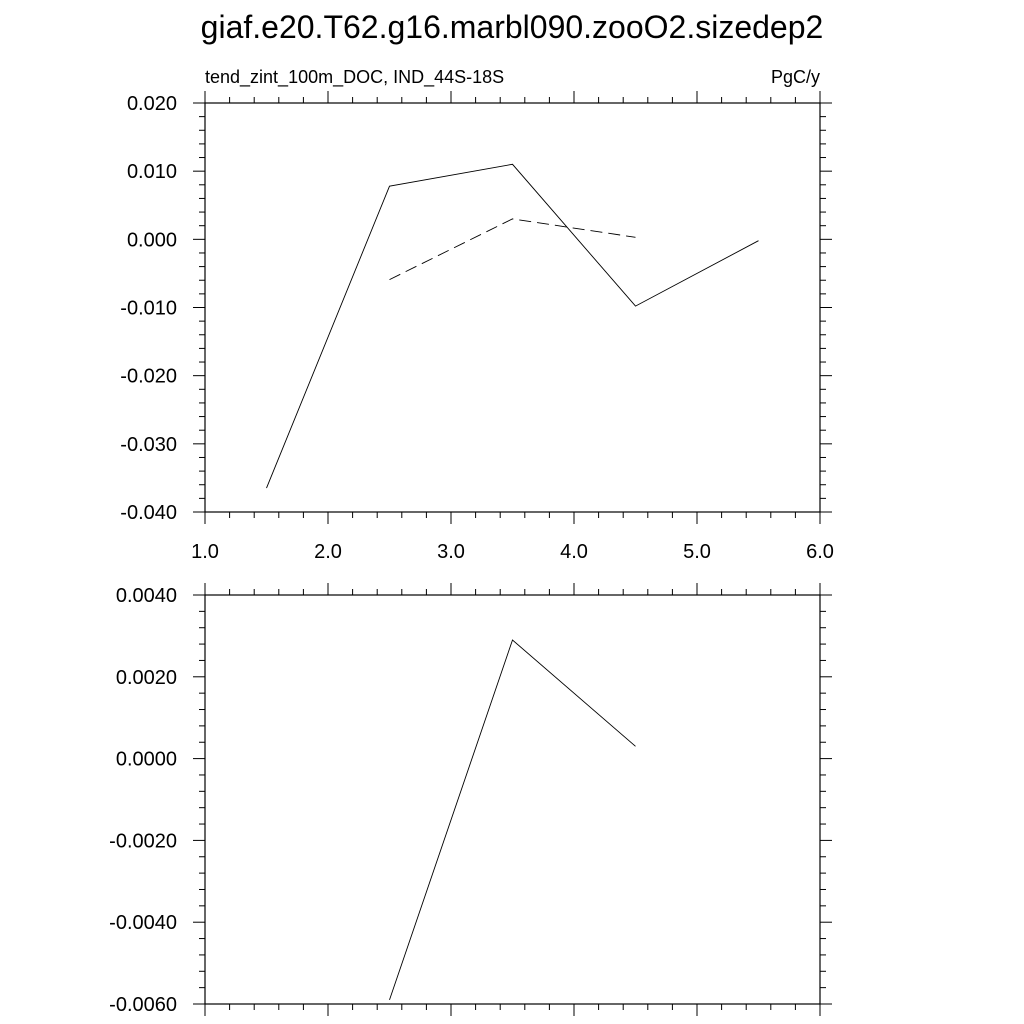 The width and height of the screenshot is (1024, 1024). I want to click on top-panel-subtitle-left: tend_zint_100m_DOC, IND_44S-18S, so click(354, 77).